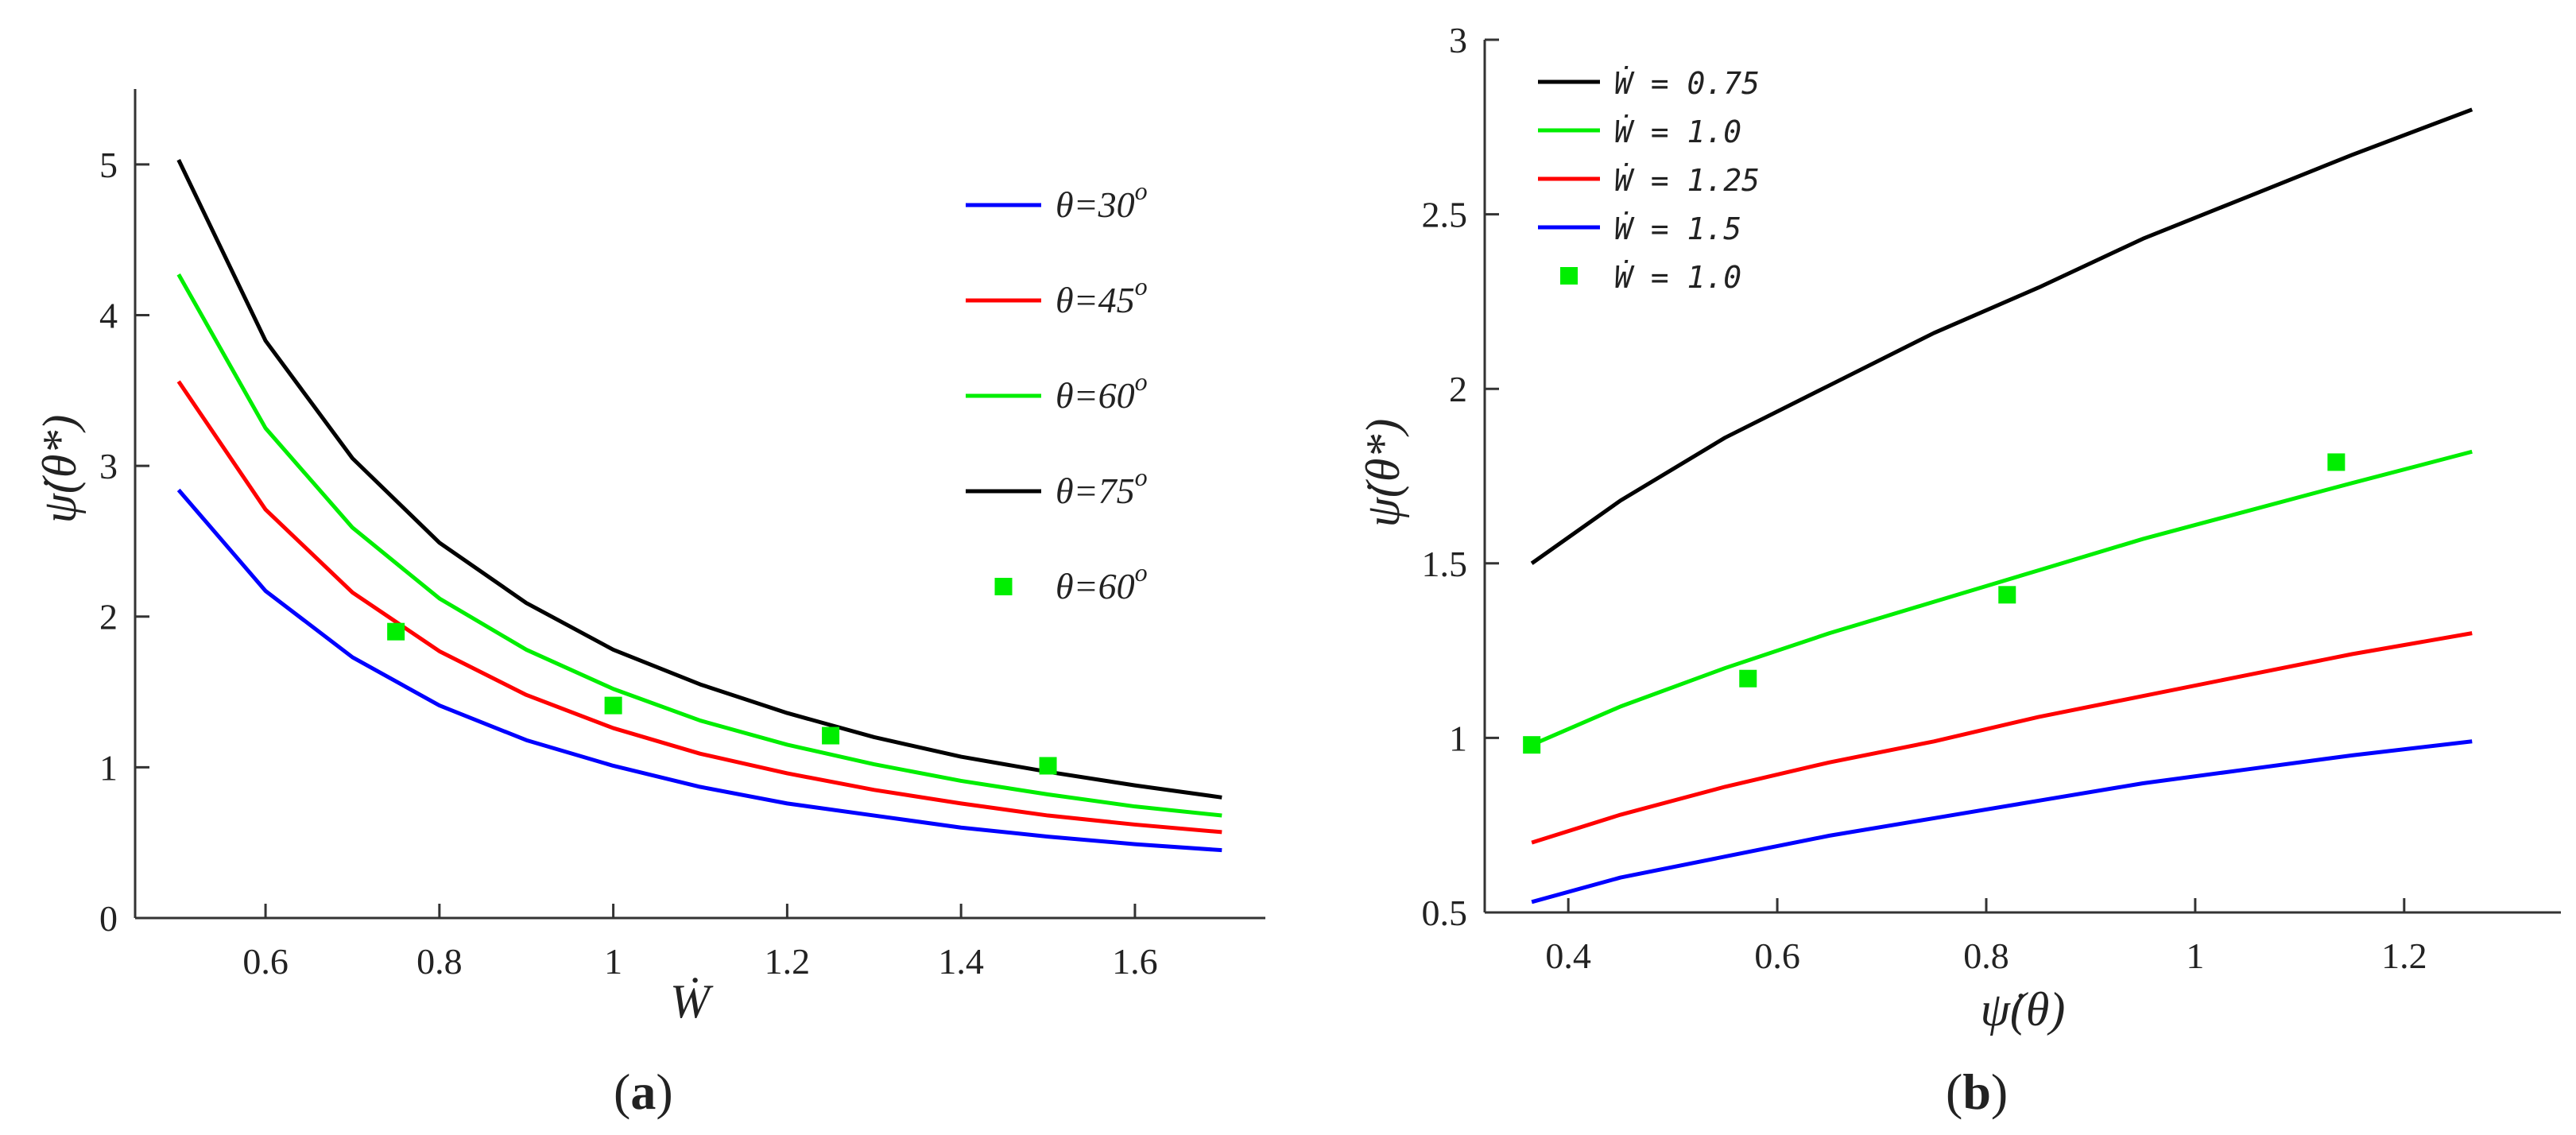 The image size is (2576, 1135). What do you see at coordinates (1102, 487) in the screenshot?
I see `legend-label: θ=75o` at bounding box center [1102, 487].